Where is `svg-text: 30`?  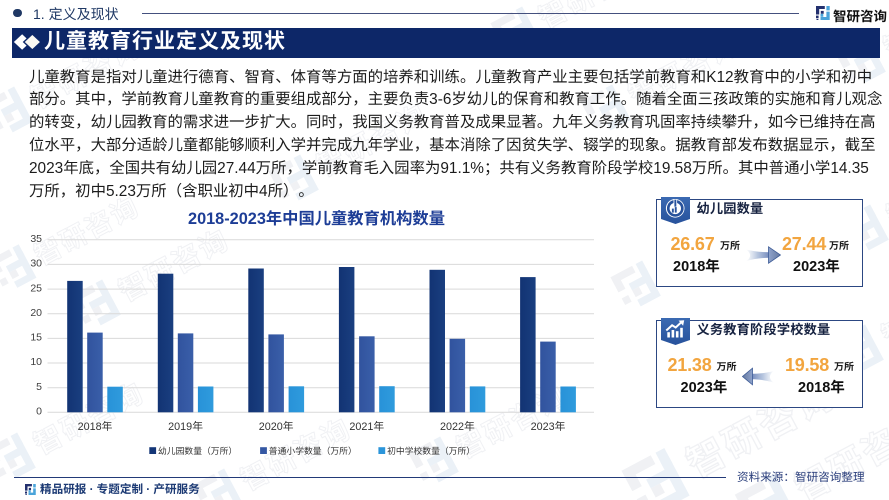 svg-text: 30 is located at coordinates (36, 264).